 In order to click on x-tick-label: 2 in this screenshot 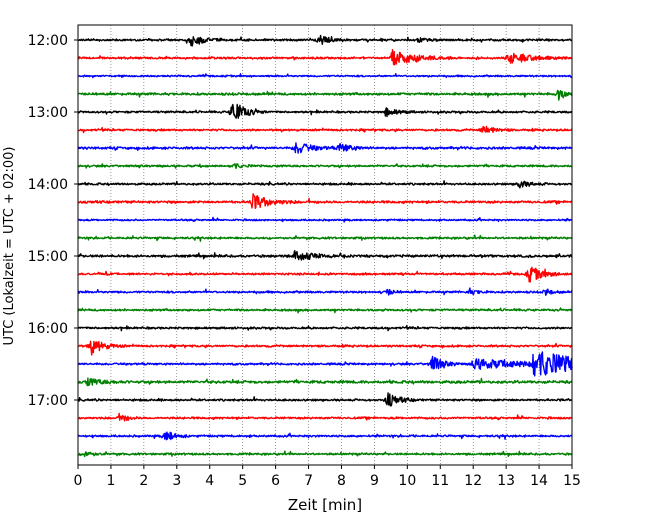, I will do `click(143, 481)`.